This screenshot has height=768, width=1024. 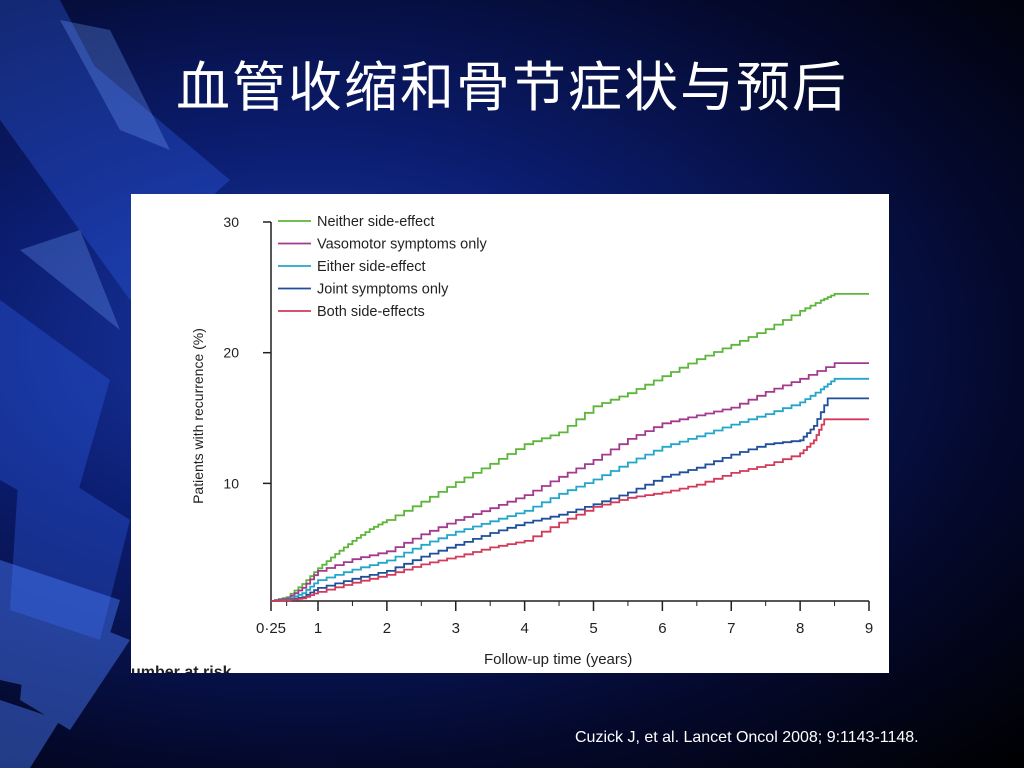 I want to click on y-axis-title: Patients with recurrence (%), so click(x=198, y=416).